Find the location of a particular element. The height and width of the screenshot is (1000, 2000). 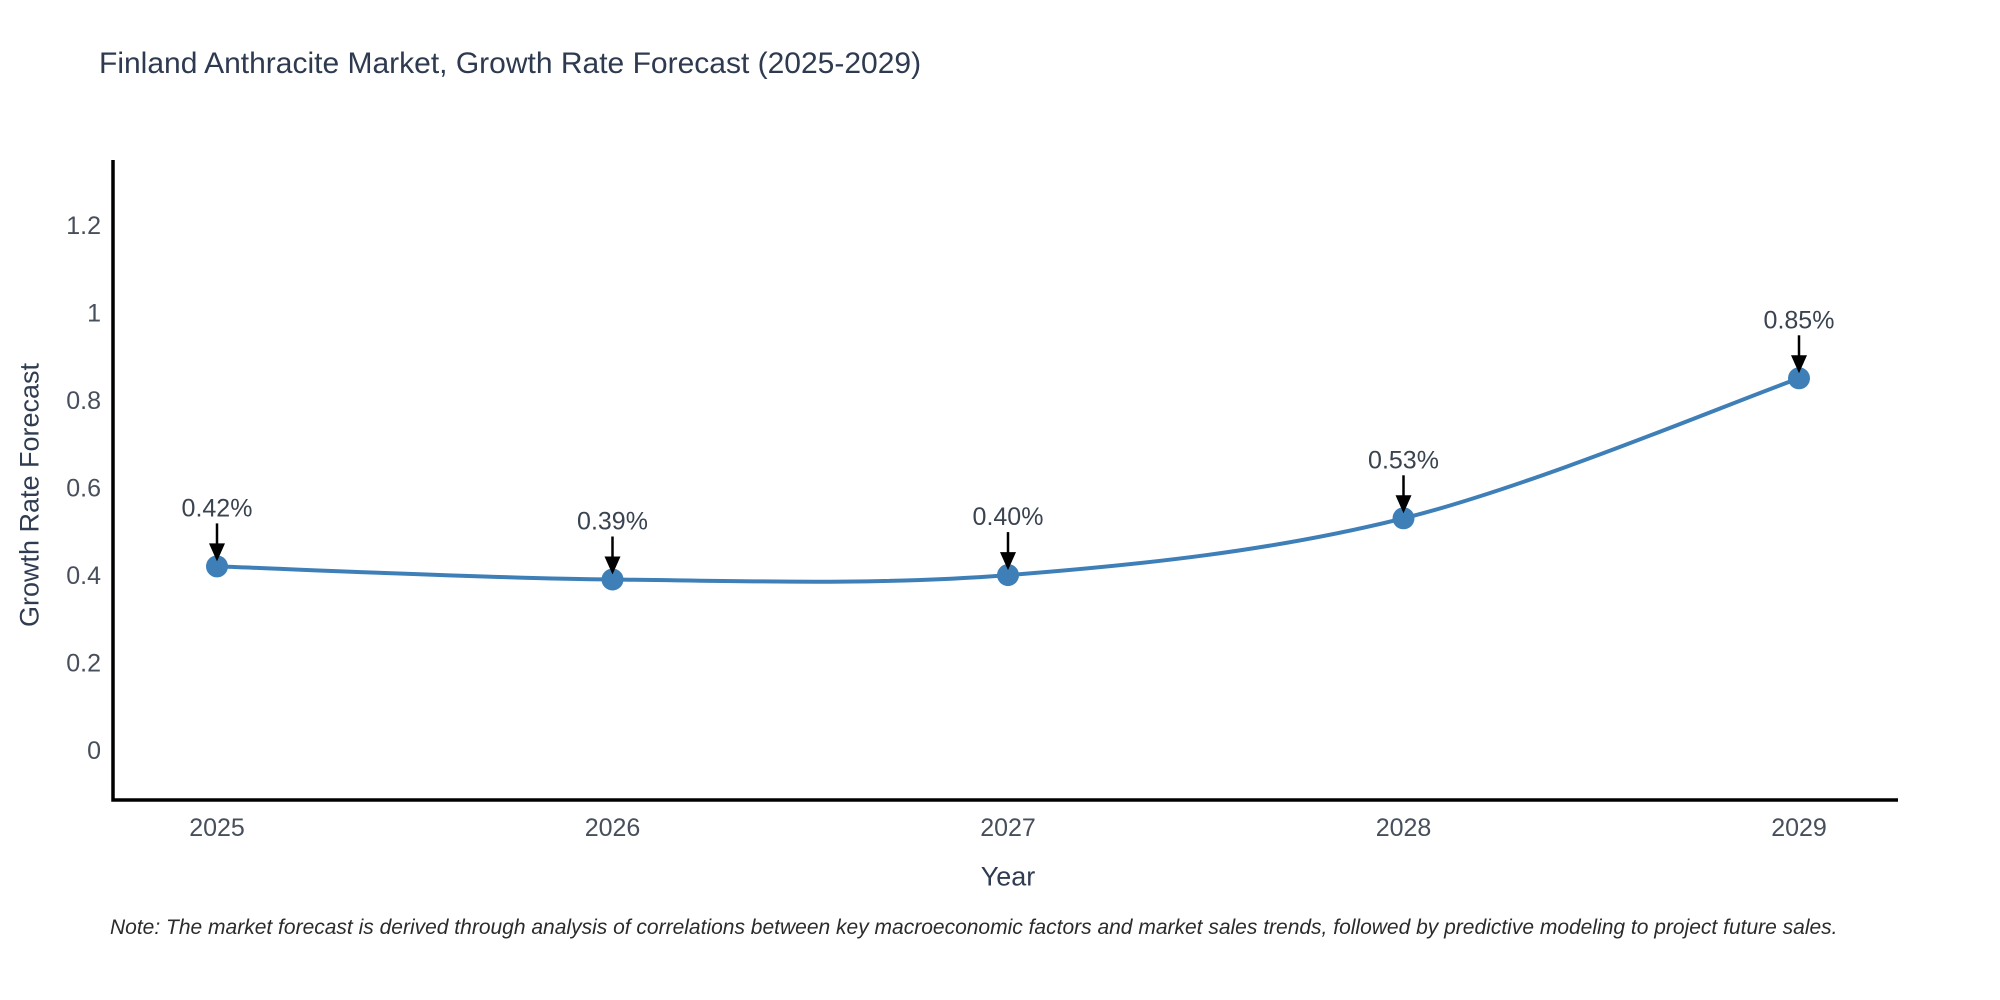

x-tick-label: 2026 is located at coordinates (613, 828).